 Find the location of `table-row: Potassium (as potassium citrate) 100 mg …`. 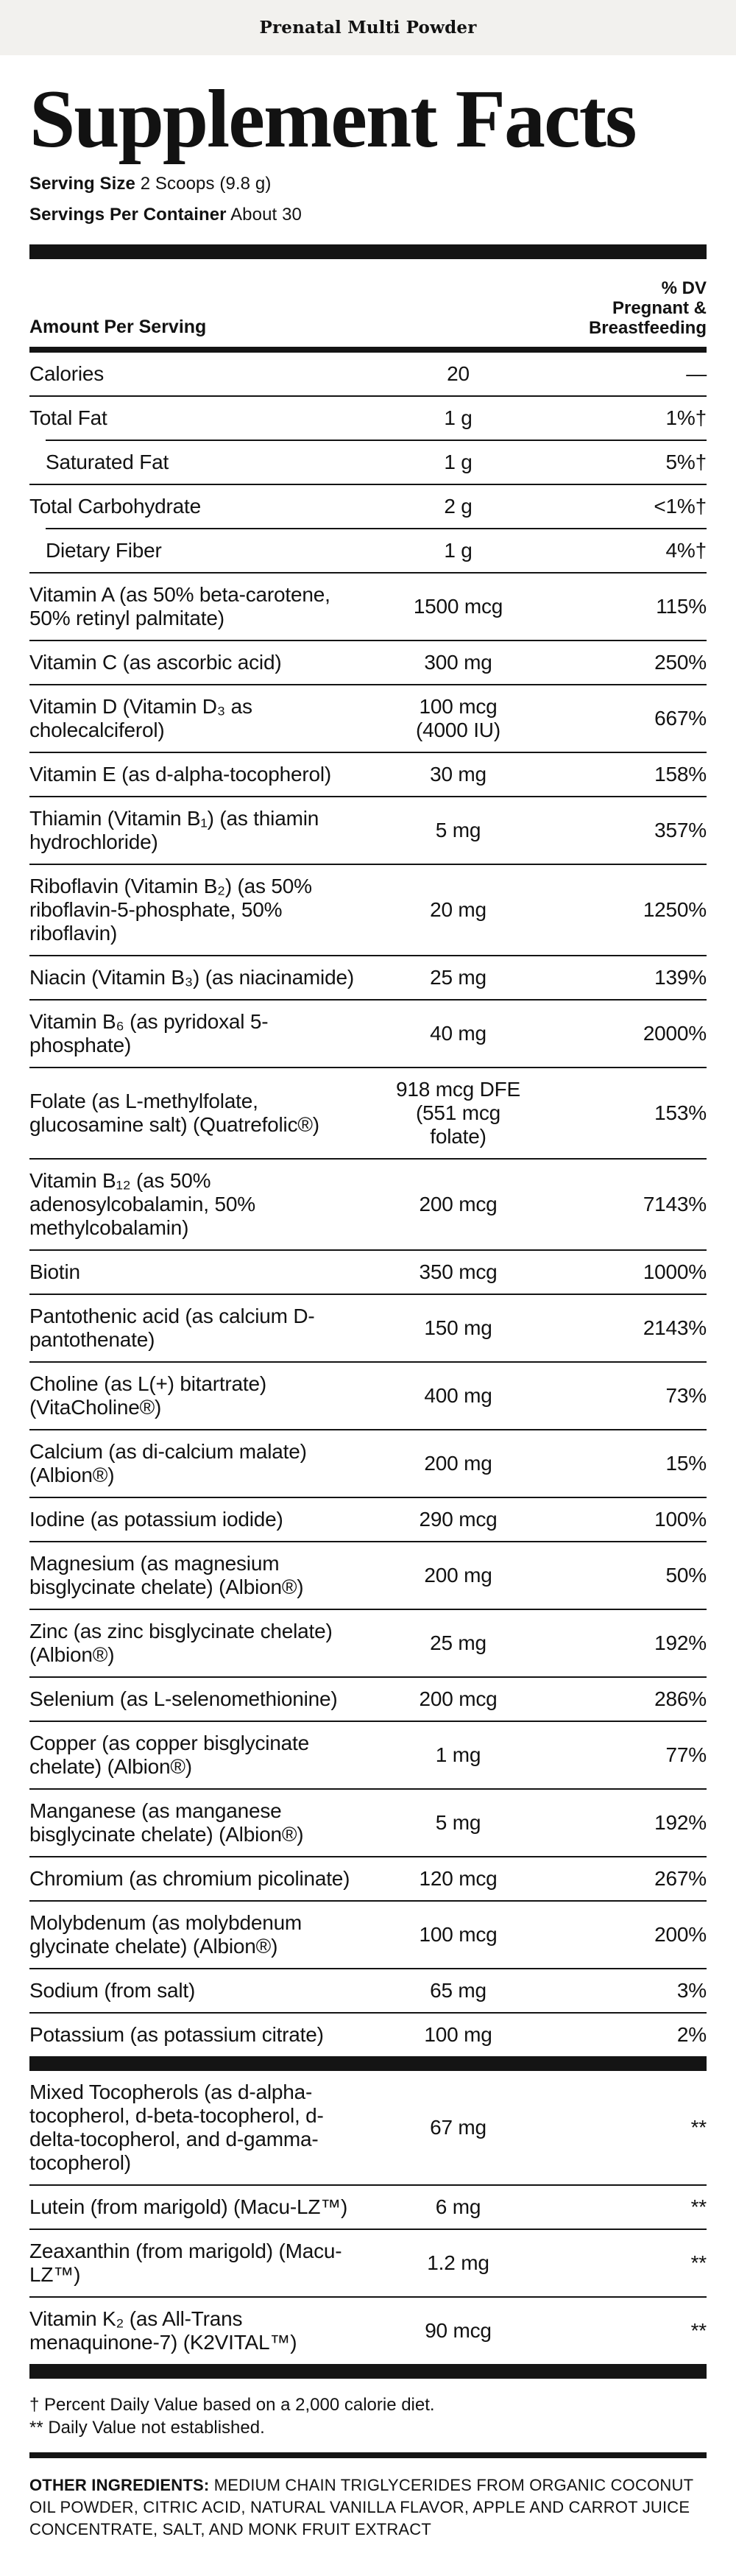

table-row: Potassium (as potassium citrate) 100 mg … is located at coordinates (368, 2035).